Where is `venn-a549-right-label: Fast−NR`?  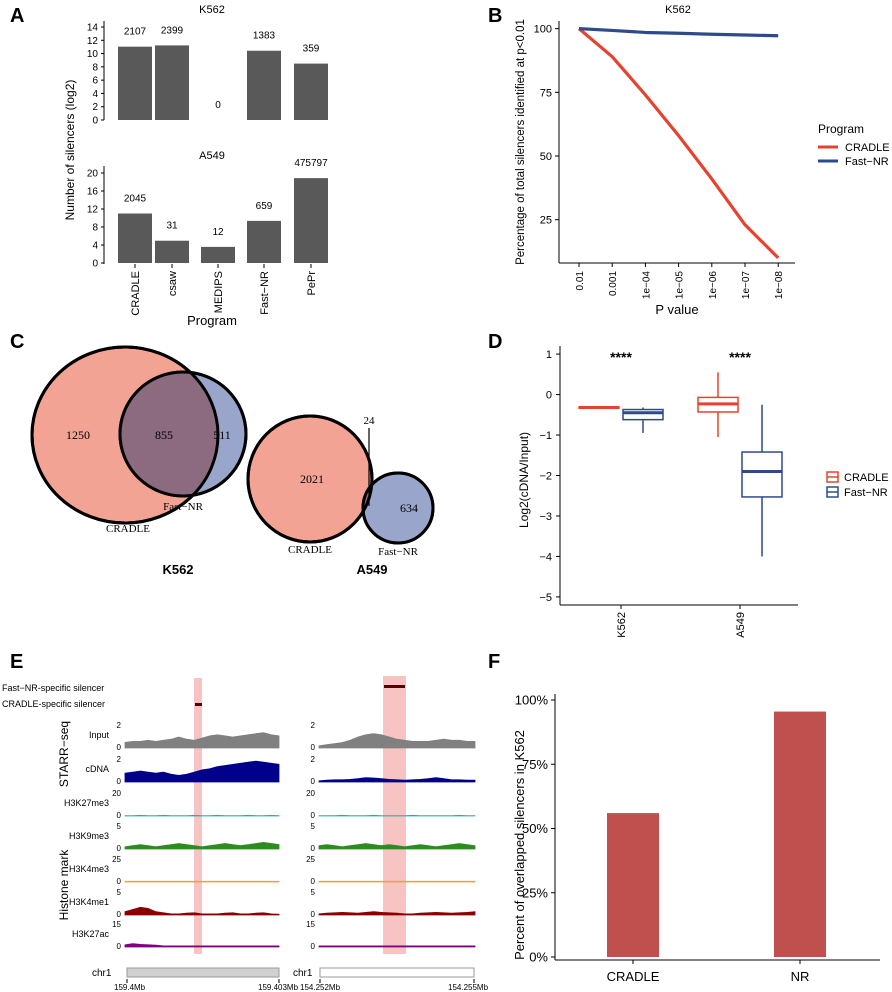
venn-a549-right-label: Fast−NR is located at coordinates (398, 552).